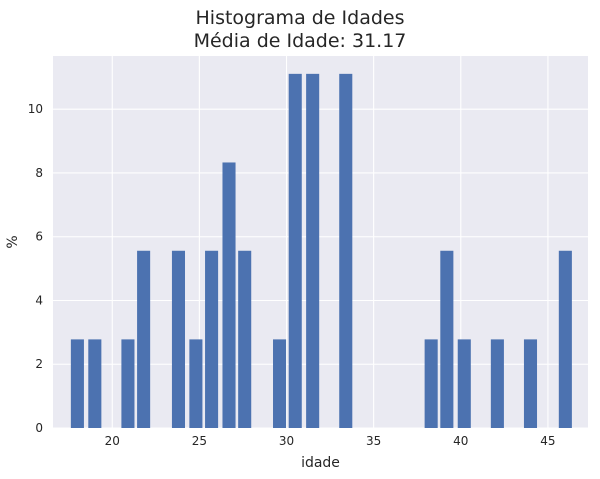  I want to click on chart-title: Histograma de Idades, so click(300, 18).